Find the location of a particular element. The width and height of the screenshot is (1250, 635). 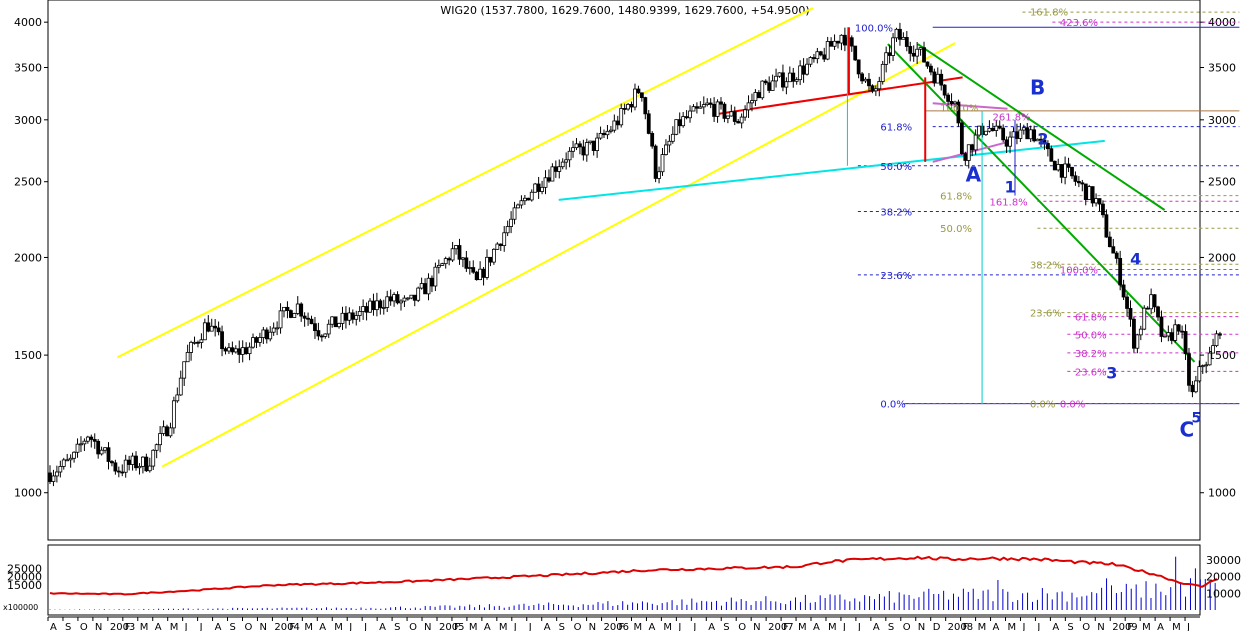

wave-label: 4 is located at coordinates (1135, 258).